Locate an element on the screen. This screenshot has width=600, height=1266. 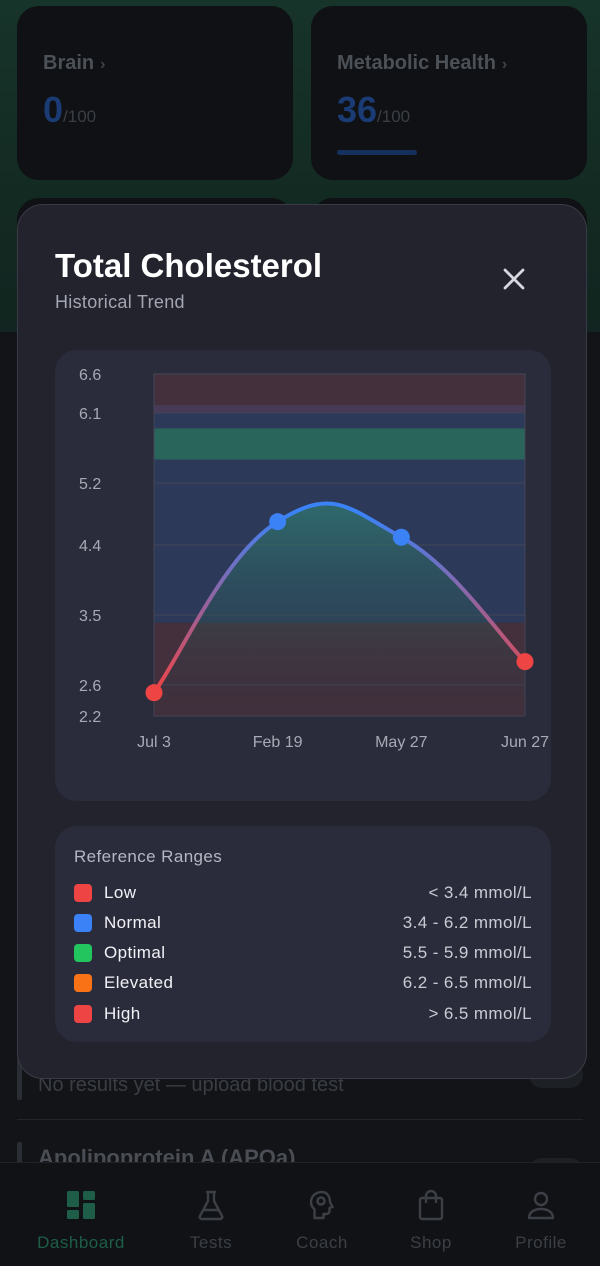
score-value: 0/100 is located at coordinates (70, 109).